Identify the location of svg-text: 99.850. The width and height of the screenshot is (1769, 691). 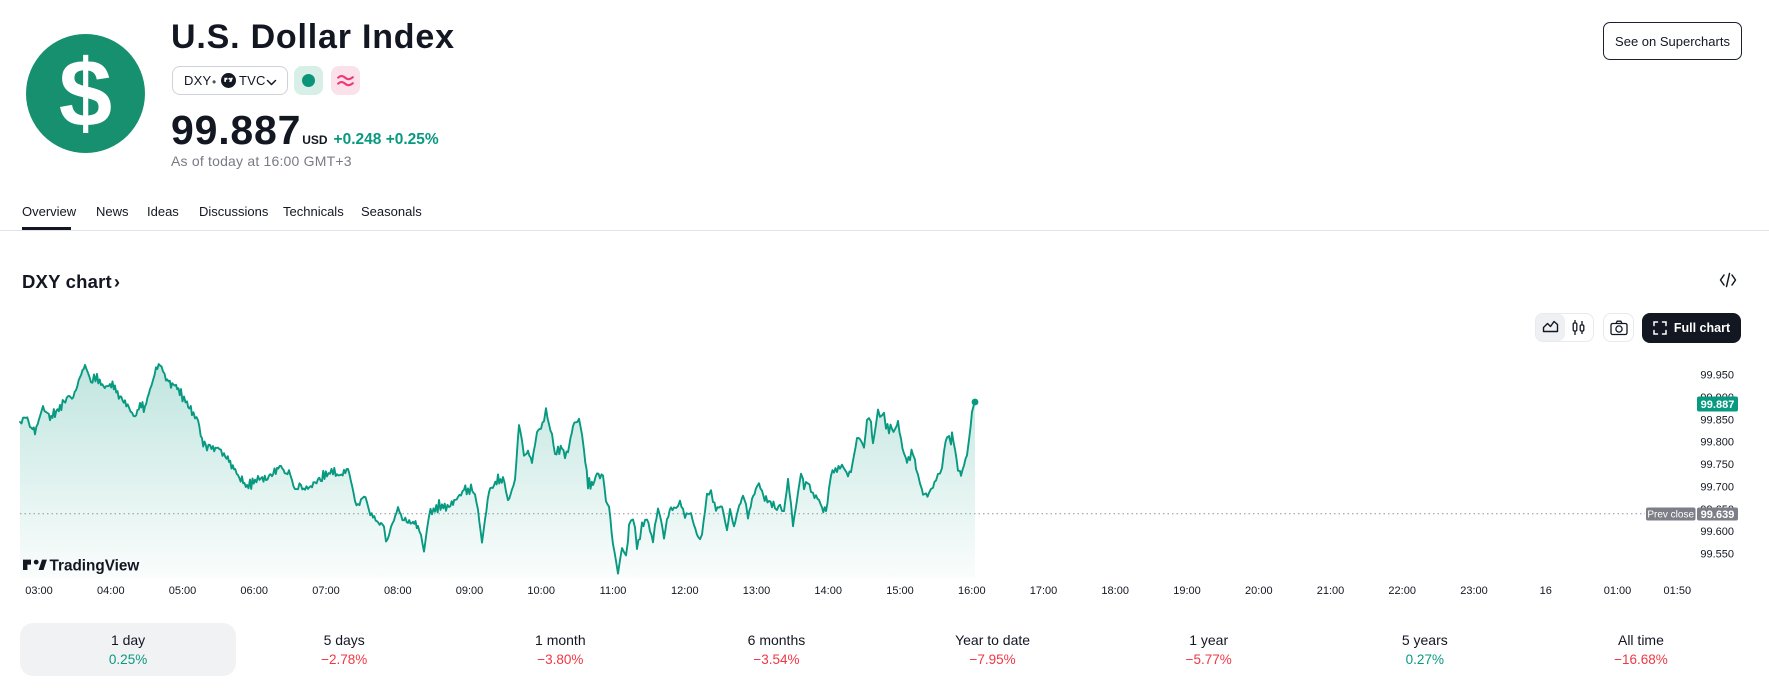
(1717, 421).